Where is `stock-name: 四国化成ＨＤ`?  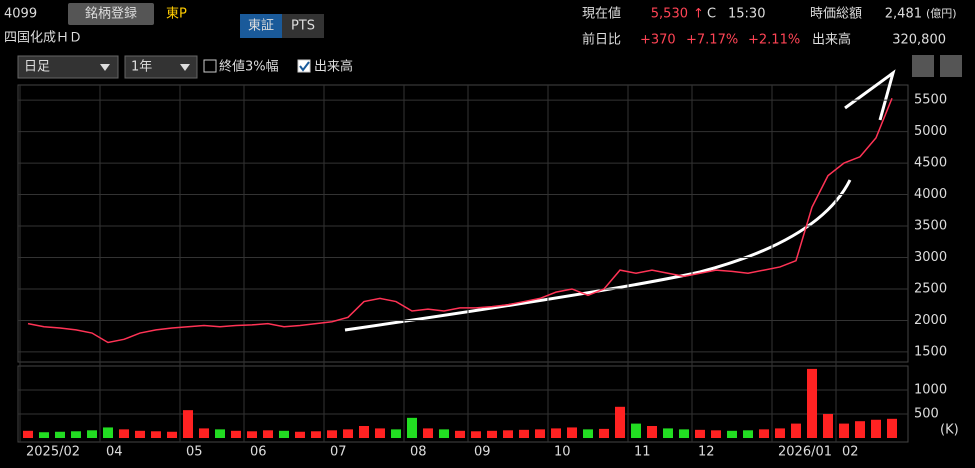
stock-name: 四国化成ＨＤ is located at coordinates (43, 38).